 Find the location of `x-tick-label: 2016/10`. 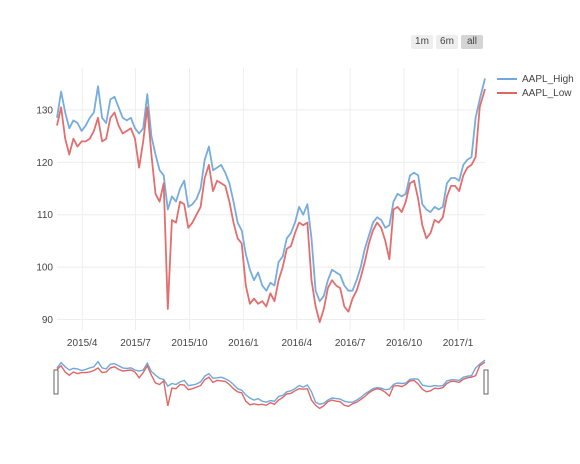

x-tick-label: 2016/10 is located at coordinates (404, 343).